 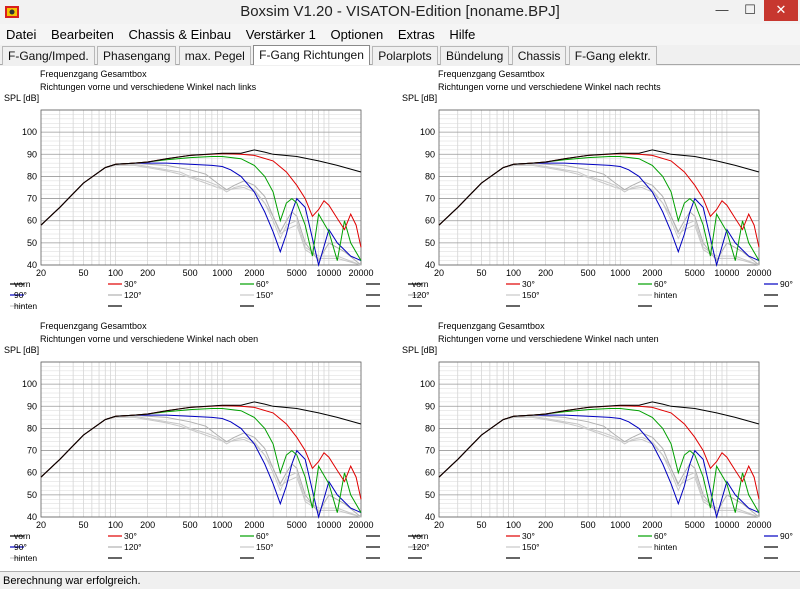 What do you see at coordinates (474, 55) in the screenshot?
I see `tab-buendelung: Bündelung` at bounding box center [474, 55].